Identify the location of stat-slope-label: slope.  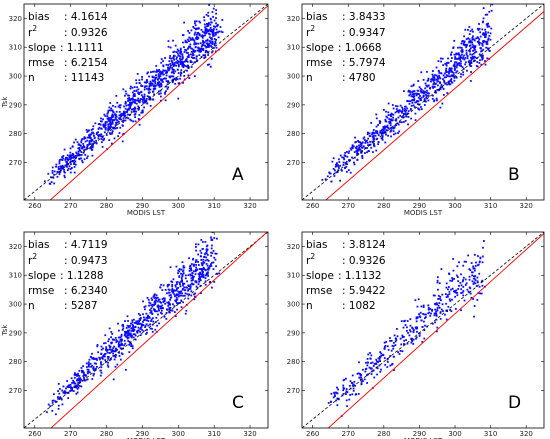
(320, 276).